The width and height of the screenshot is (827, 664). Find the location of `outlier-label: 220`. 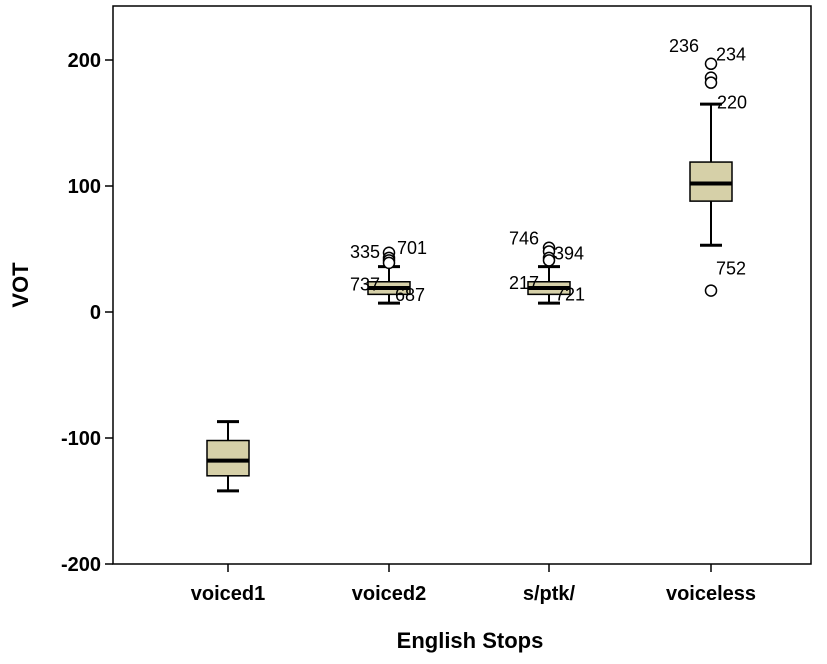

outlier-label: 220 is located at coordinates (732, 103).